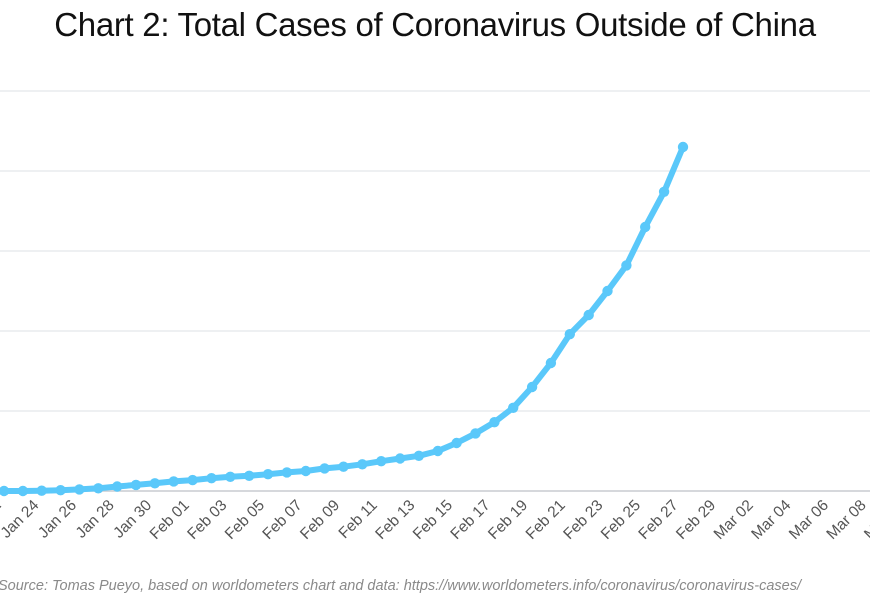  What do you see at coordinates (508, 520) in the screenshot?
I see `x-tick-label: Feb 19` at bounding box center [508, 520].